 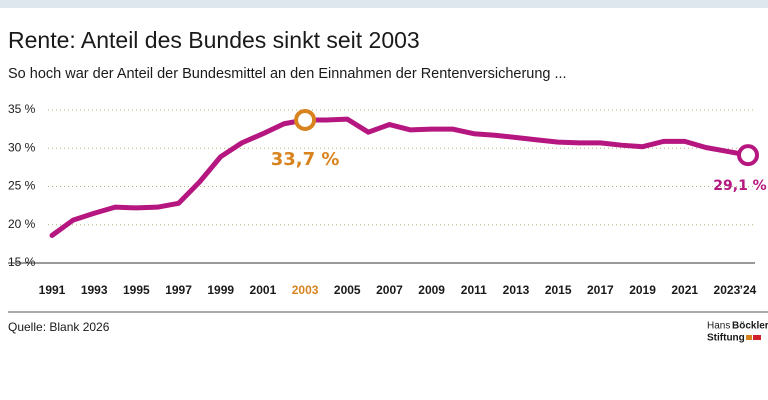 I want to click on y-tick-label: 25 %, so click(x=22, y=186).